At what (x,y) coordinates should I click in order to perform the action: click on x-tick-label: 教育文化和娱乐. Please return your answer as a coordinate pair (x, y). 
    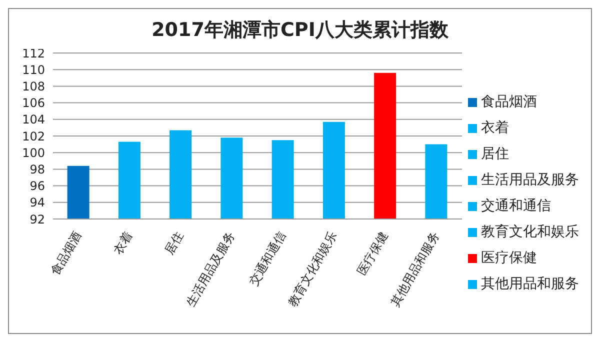
    Looking at the image, I should click on (313, 269).